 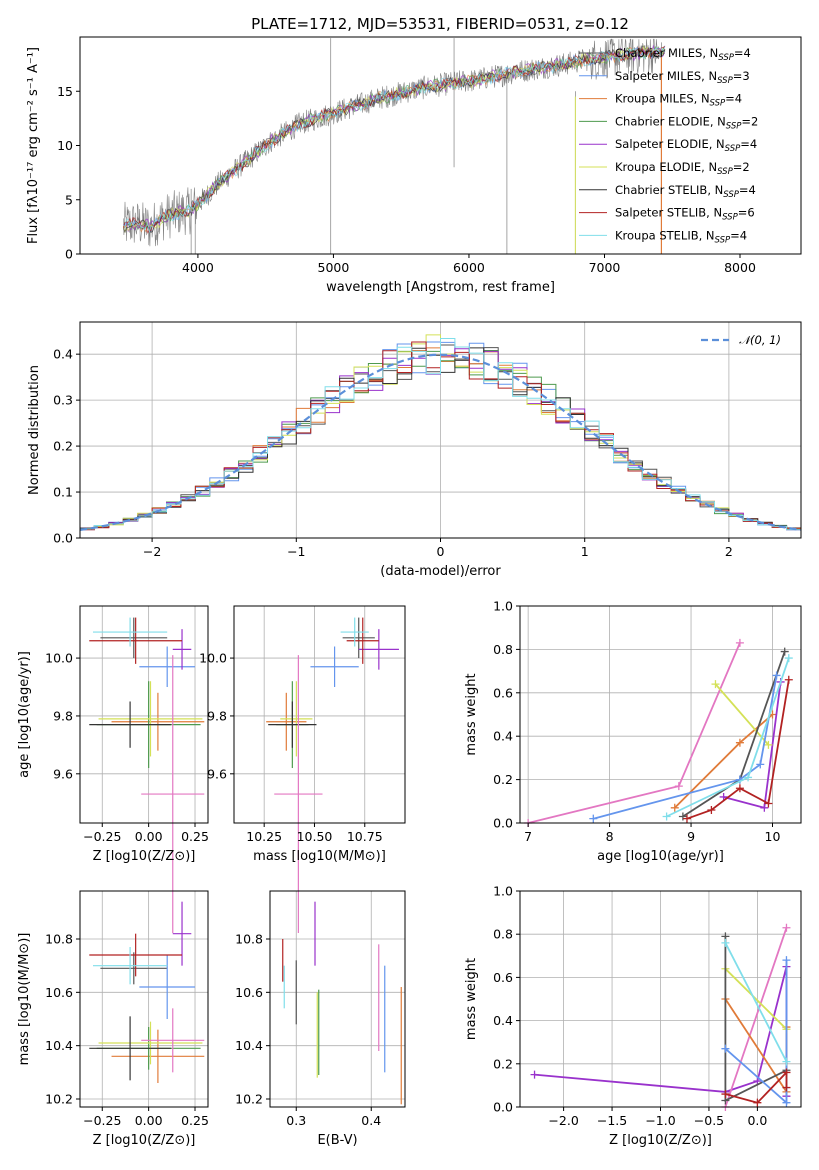 What do you see at coordinates (249, 1099) in the screenshot?
I see `mass-vs-EBV-ytick-label: 10.2` at bounding box center [249, 1099].